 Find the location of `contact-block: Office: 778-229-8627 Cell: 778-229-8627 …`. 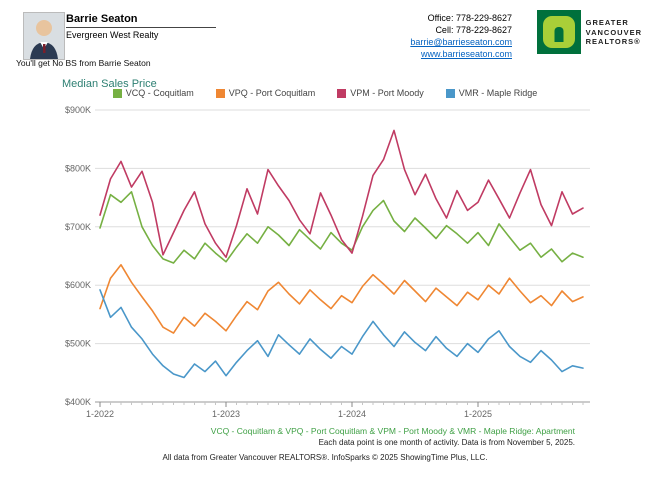

contact-block: Office: 778-229-8627 Cell: 778-229-8627 … is located at coordinates (461, 36).